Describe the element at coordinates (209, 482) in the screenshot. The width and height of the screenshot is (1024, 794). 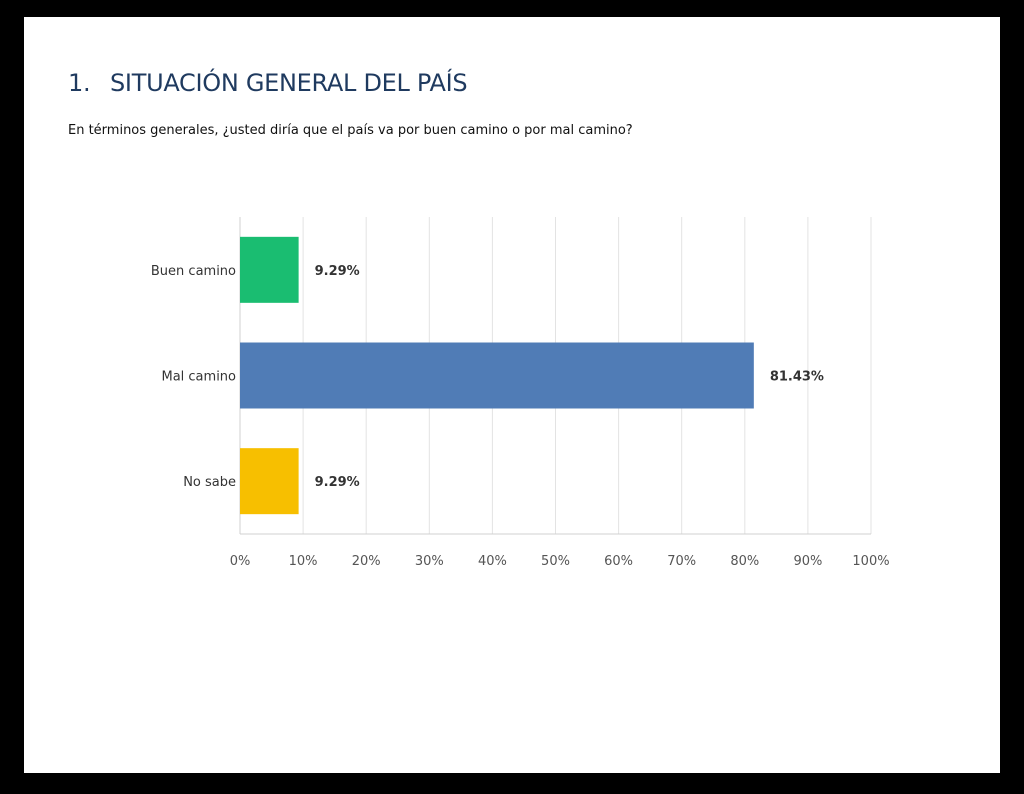
I see `category-label: No sabe` at that location.